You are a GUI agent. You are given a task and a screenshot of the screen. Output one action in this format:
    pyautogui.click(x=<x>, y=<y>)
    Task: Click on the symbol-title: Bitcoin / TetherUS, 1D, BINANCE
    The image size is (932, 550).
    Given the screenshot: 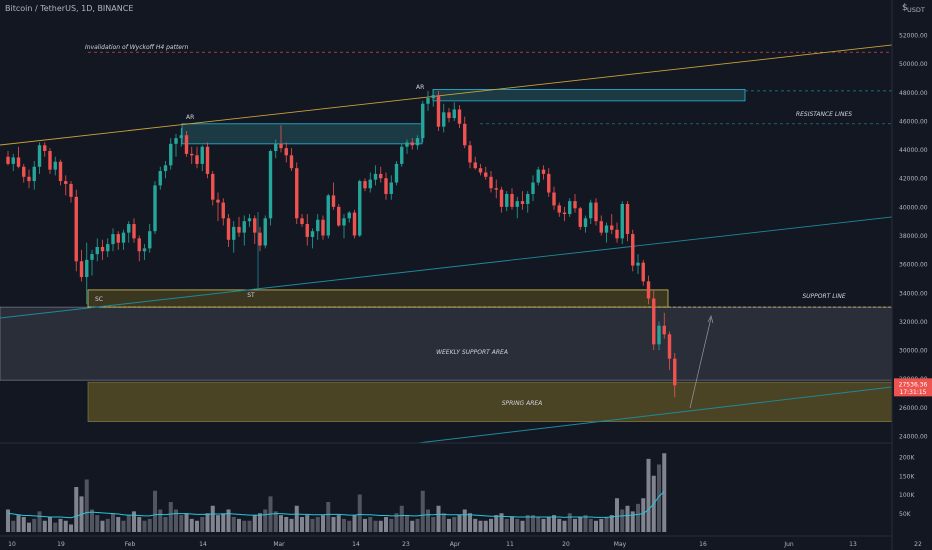 What is the action you would take?
    pyautogui.click(x=69, y=8)
    